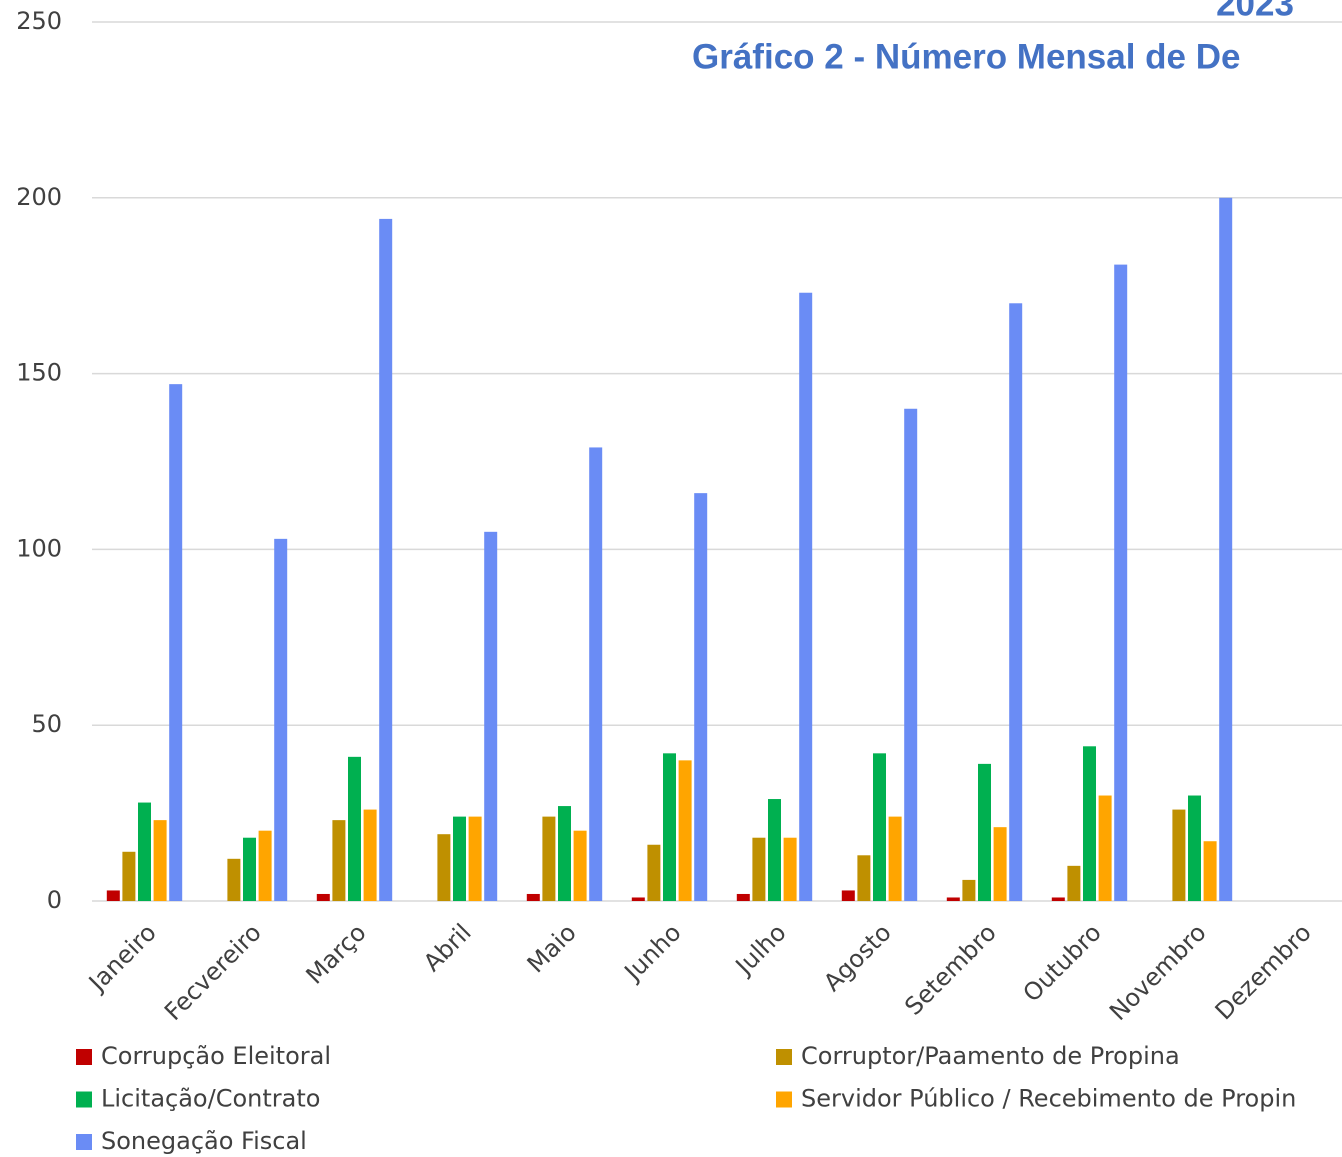 The width and height of the screenshot is (1342, 1157). I want to click on y-tick-label: 150, so click(39, 373).